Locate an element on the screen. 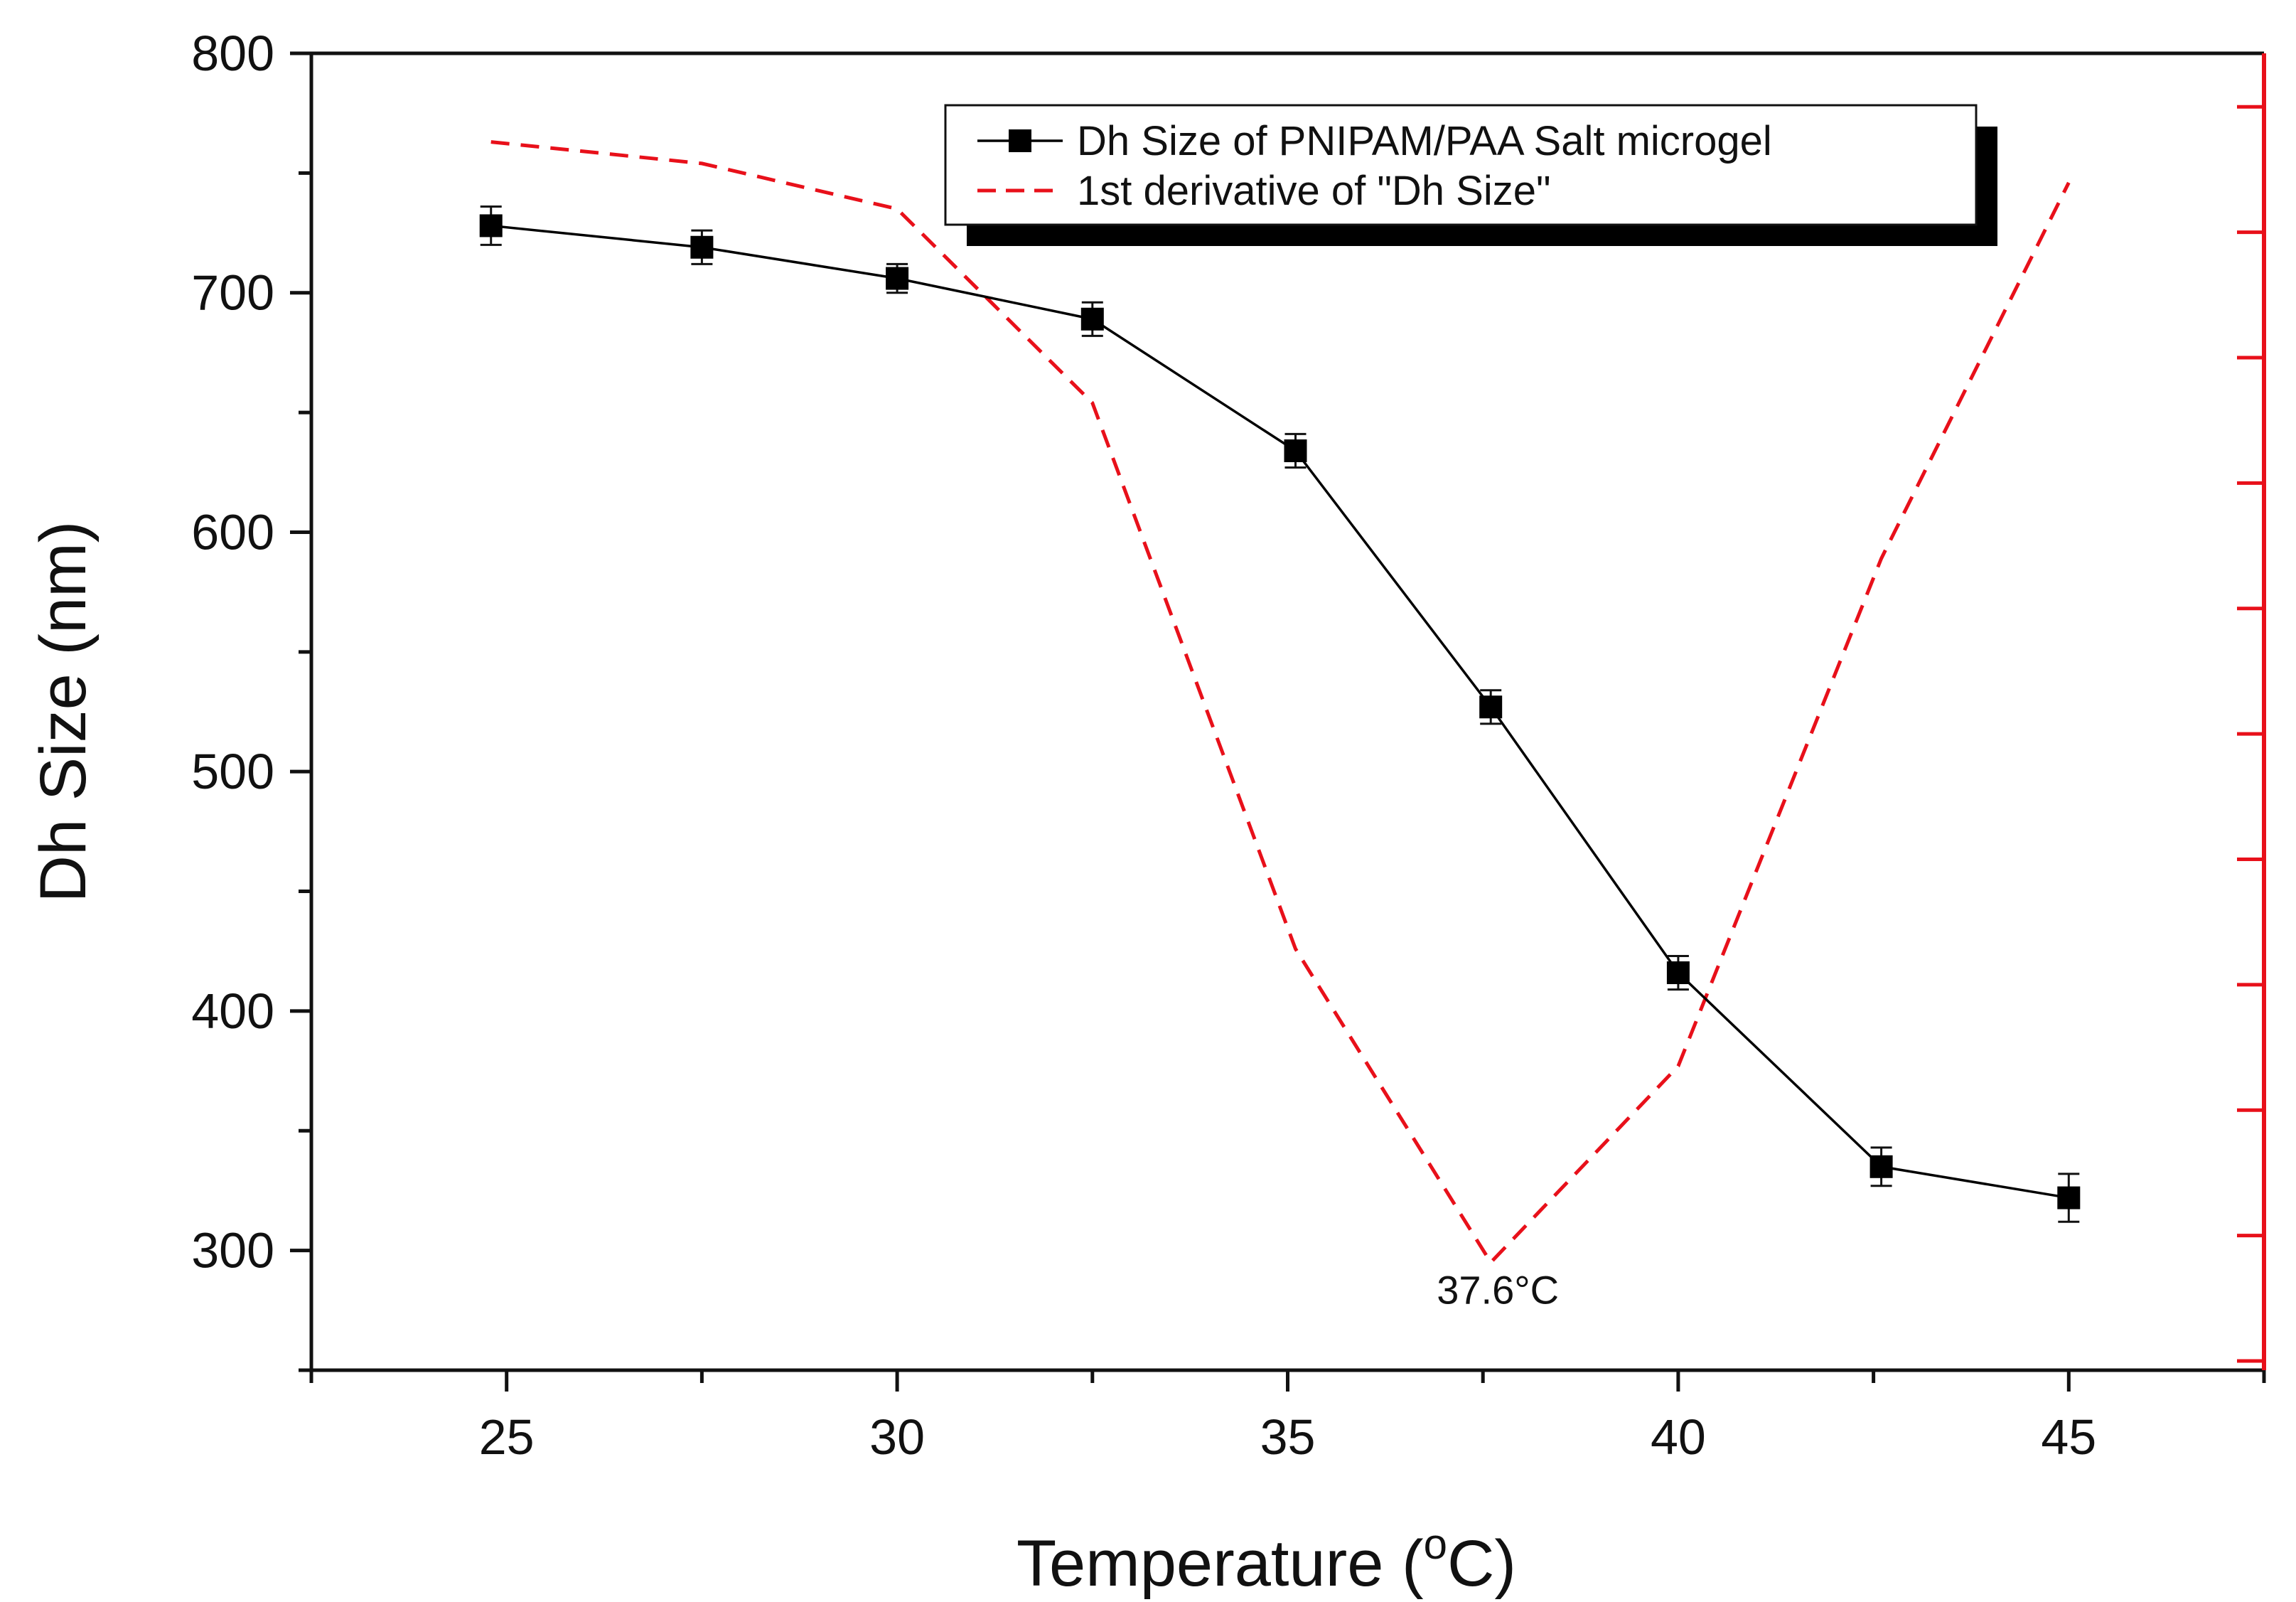 The image size is (2296, 1602). y-tick-label: 700 is located at coordinates (232, 293).